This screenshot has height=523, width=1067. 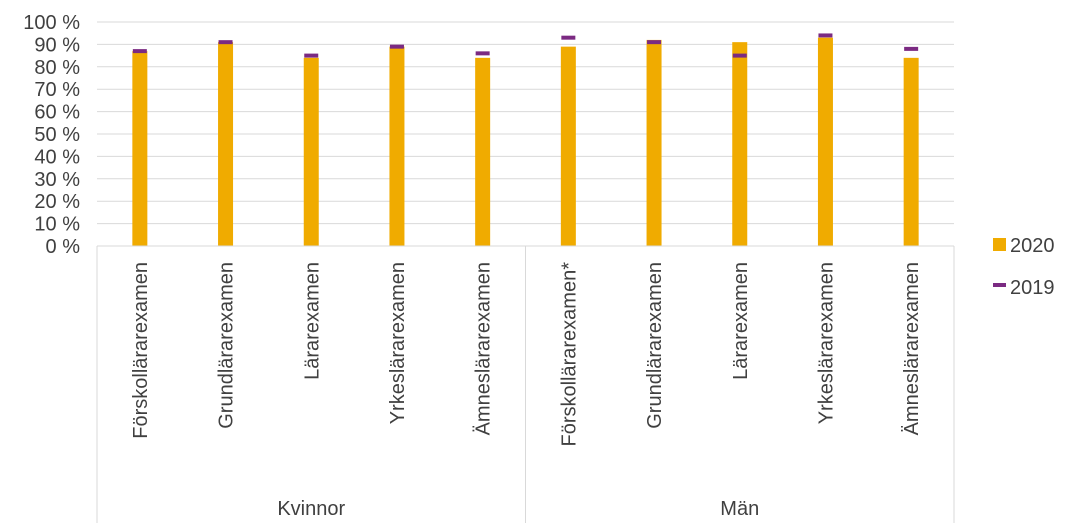 What do you see at coordinates (57, 225) in the screenshot?
I see `y-tick-label: 10 %` at bounding box center [57, 225].